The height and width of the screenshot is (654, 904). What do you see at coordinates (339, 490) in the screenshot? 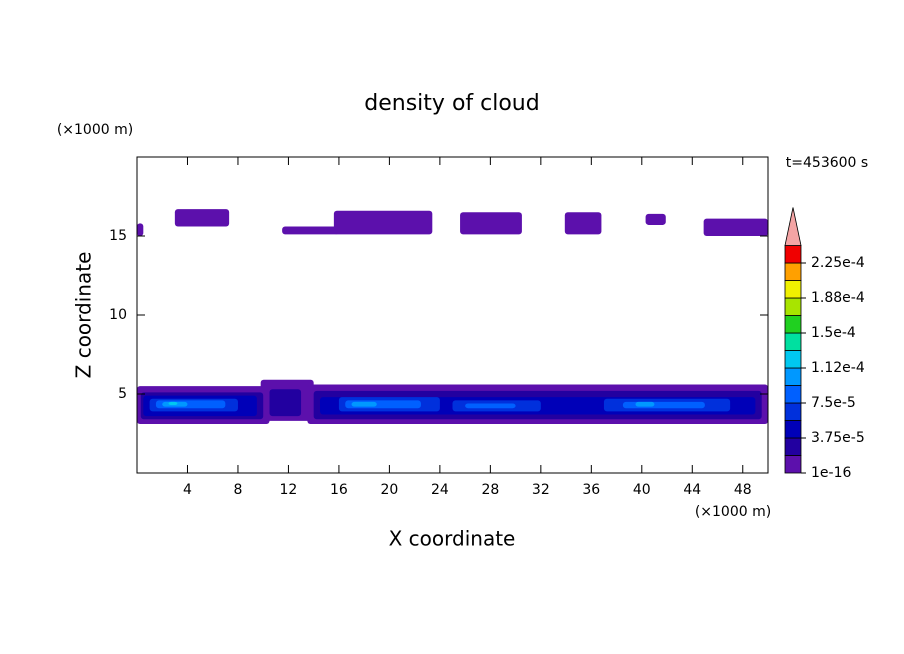
I see `x-tick-label: 16` at bounding box center [339, 490].